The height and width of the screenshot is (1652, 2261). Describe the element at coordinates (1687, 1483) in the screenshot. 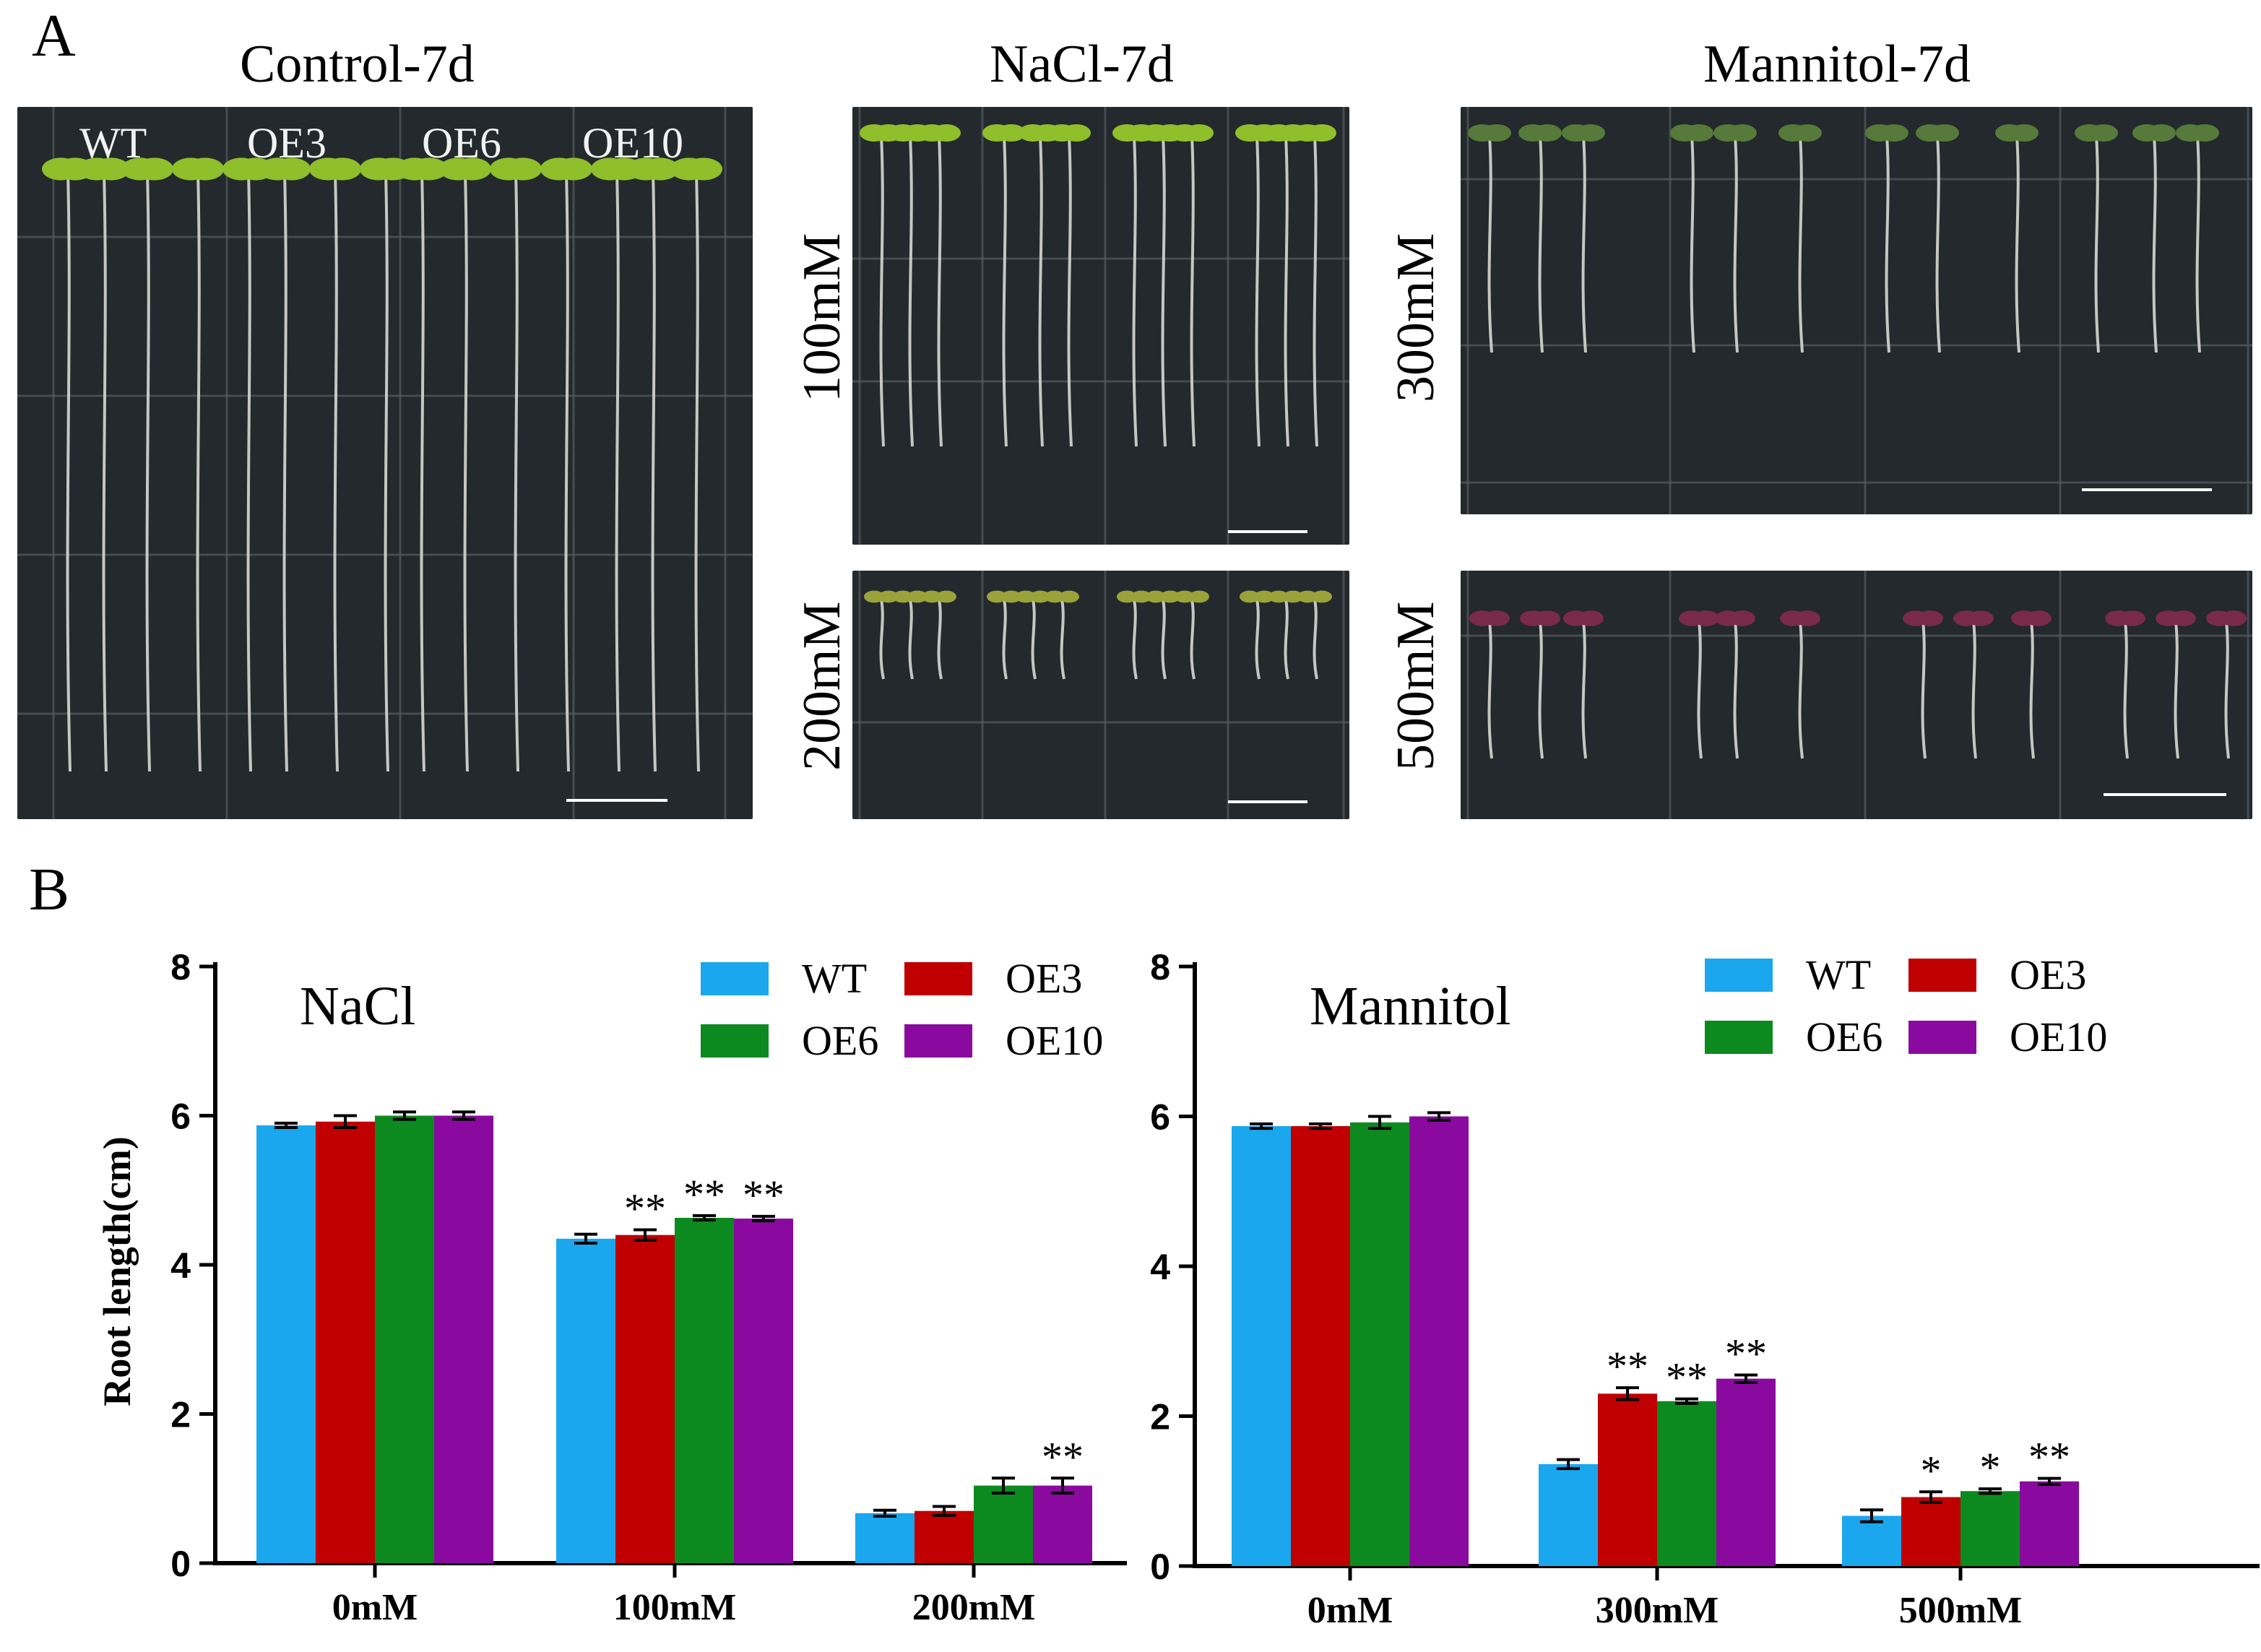

I see `bar-oe6-300mM` at that location.